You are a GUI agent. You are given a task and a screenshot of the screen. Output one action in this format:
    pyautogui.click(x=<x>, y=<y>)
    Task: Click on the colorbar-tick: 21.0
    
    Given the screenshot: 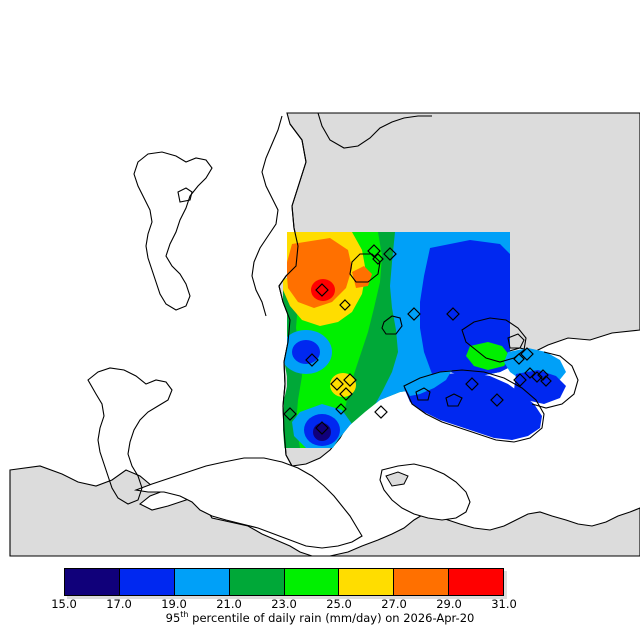 What is the action you would take?
    pyautogui.click(x=229, y=604)
    